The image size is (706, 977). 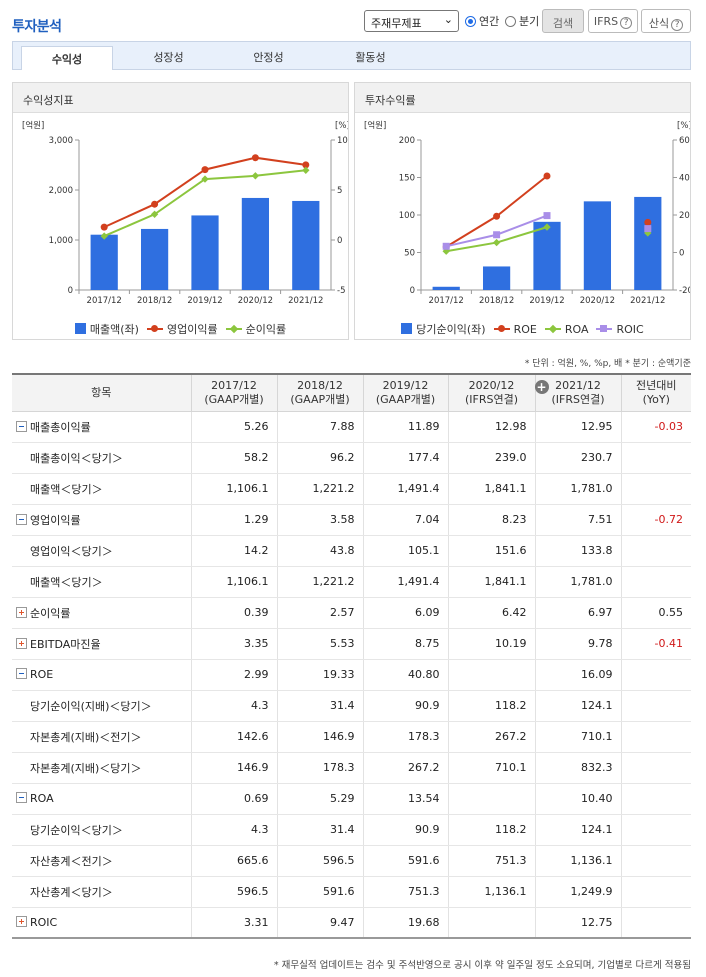 I want to click on table-row: 영업이익＜당기＞ 14.2 43.8 105.1 151.6 133.8, so click(x=351, y=551).